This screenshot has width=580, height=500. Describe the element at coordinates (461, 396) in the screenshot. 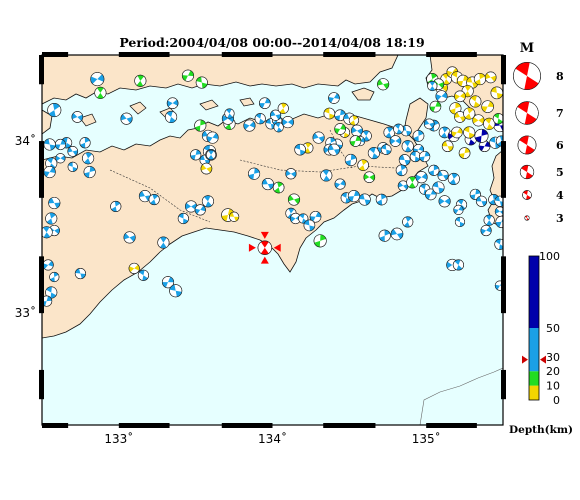

I see `trench-line` at that location.